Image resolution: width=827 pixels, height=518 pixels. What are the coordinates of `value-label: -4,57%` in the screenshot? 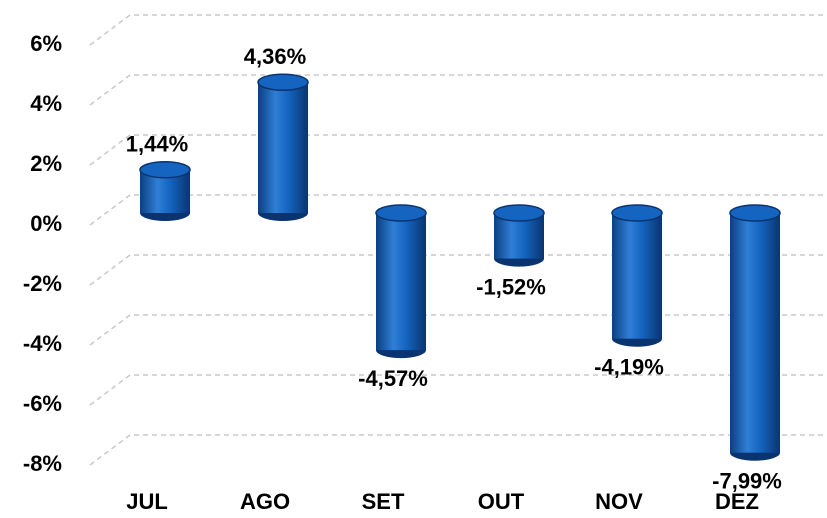 It's located at (393, 378).